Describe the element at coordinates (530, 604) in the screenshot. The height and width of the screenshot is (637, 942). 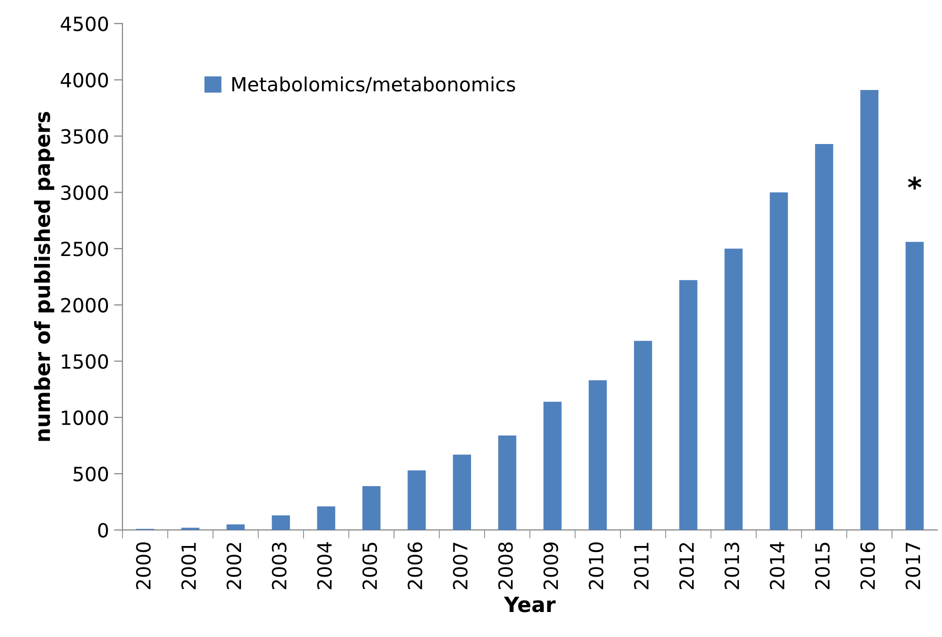
I see `x-axis-title: Year` at that location.